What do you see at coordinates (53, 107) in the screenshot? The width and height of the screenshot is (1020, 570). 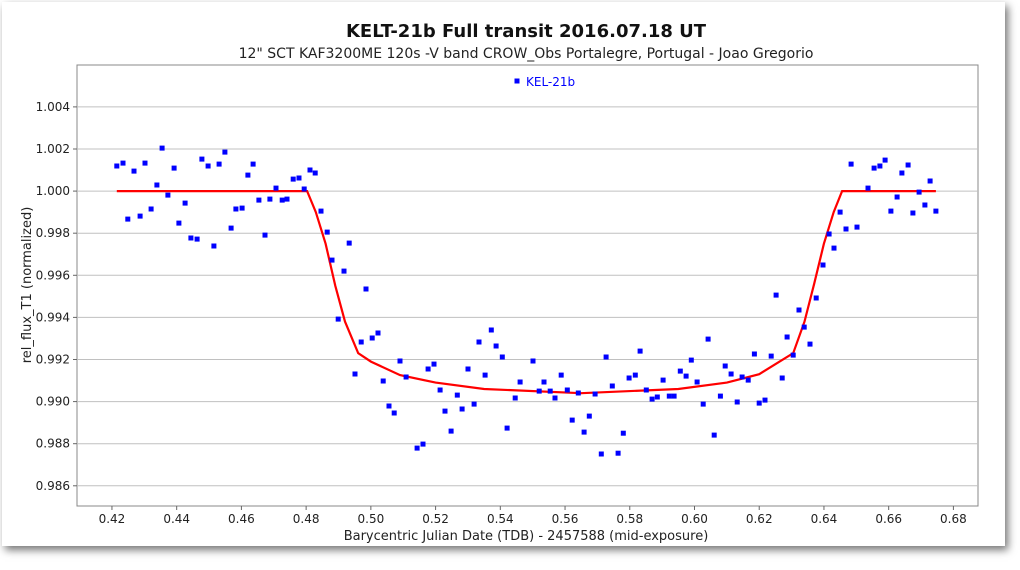 I see `y-tick-label: 1.004` at bounding box center [53, 107].